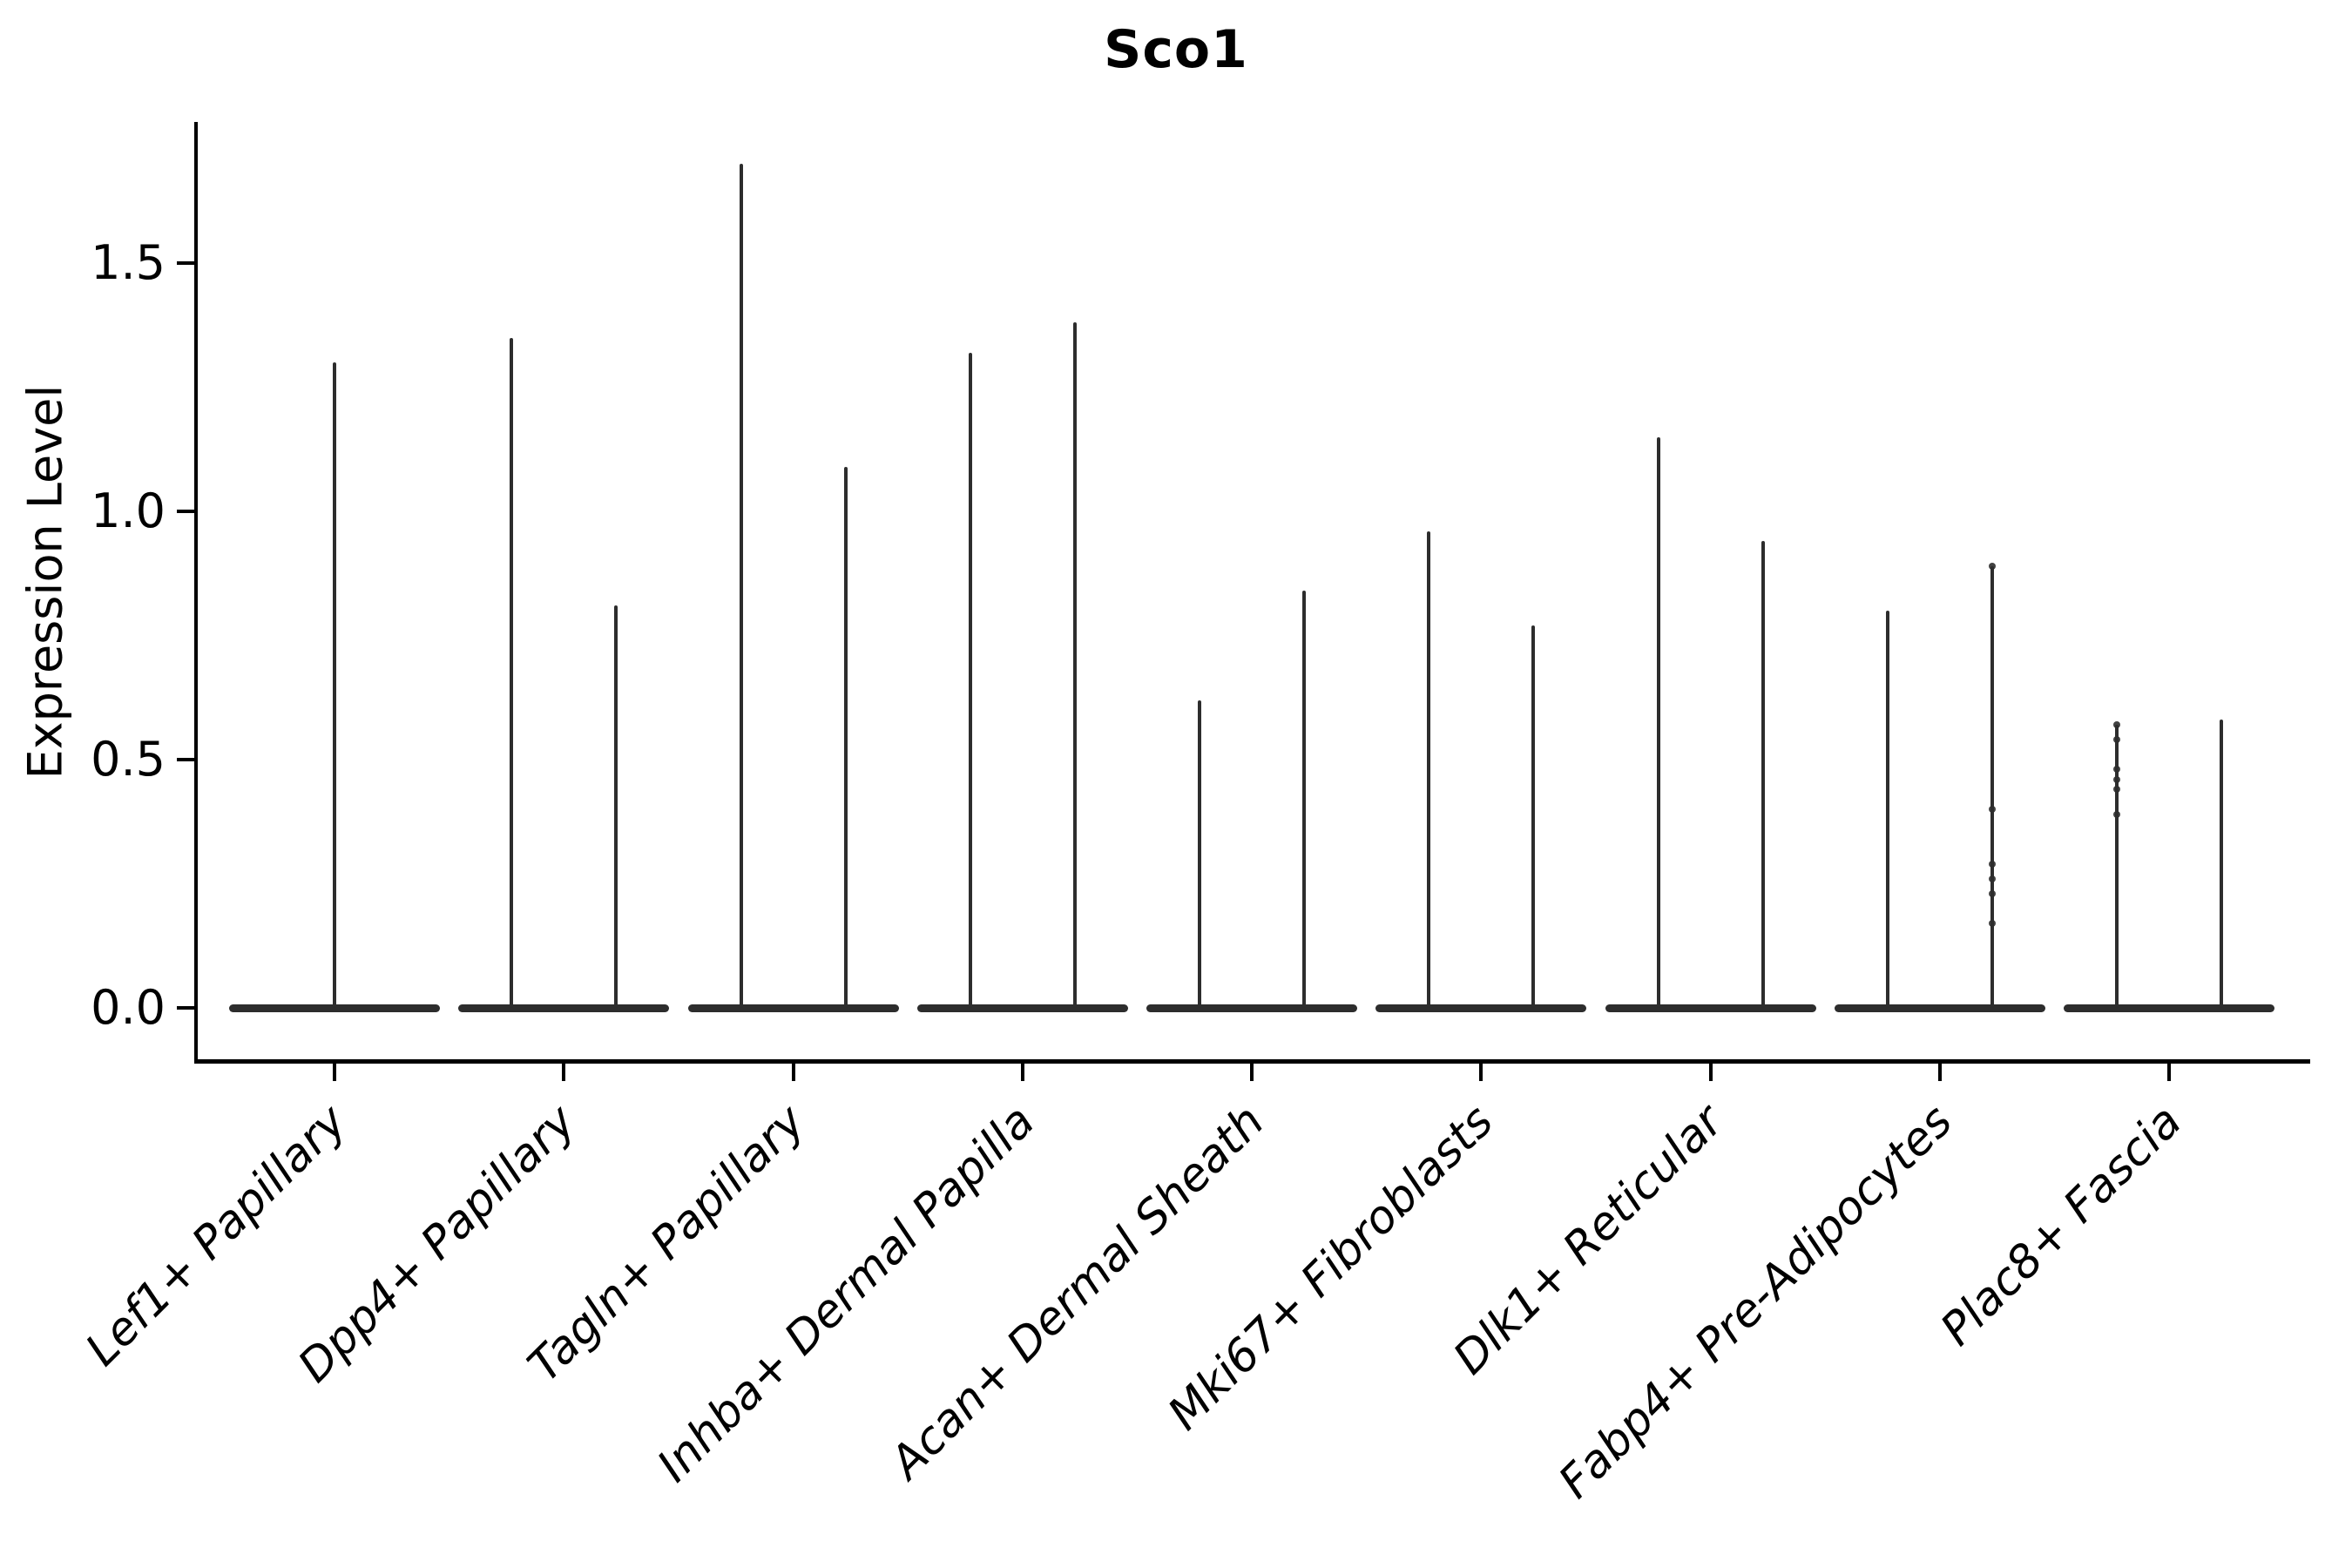 The image size is (2352, 1568). What do you see at coordinates (45, 582) in the screenshot?
I see `y-axis-label: Expression Level` at bounding box center [45, 582].